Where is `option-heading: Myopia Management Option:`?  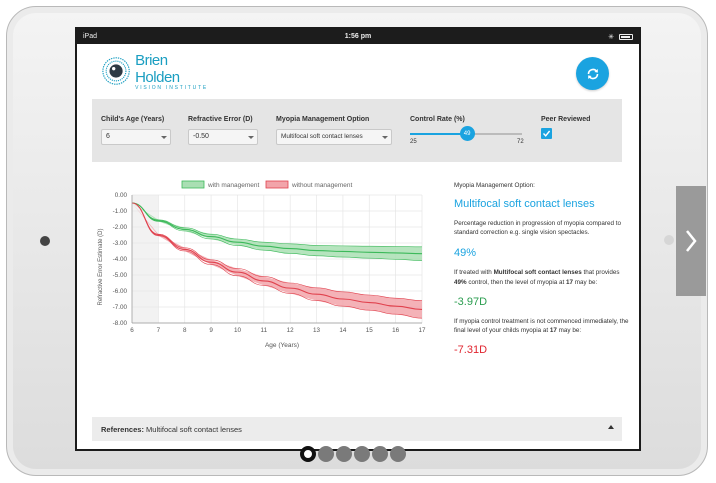 option-heading: Myopia Management Option: is located at coordinates (494, 185).